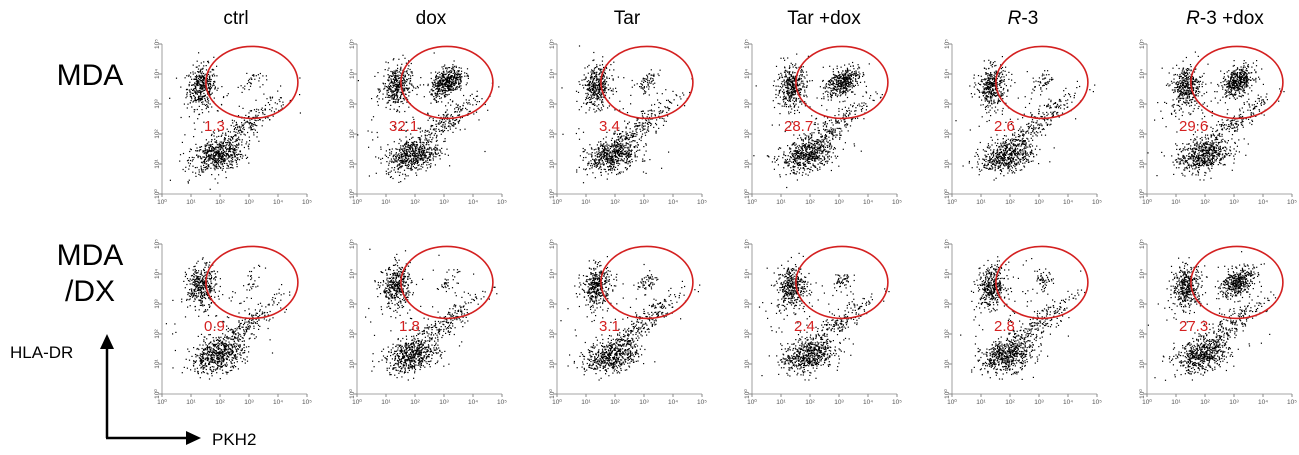 Image resolution: width=1299 pixels, height=455 pixels. What do you see at coordinates (214, 326) in the screenshot?
I see `gate-percentage-label: 0.9` at bounding box center [214, 326].